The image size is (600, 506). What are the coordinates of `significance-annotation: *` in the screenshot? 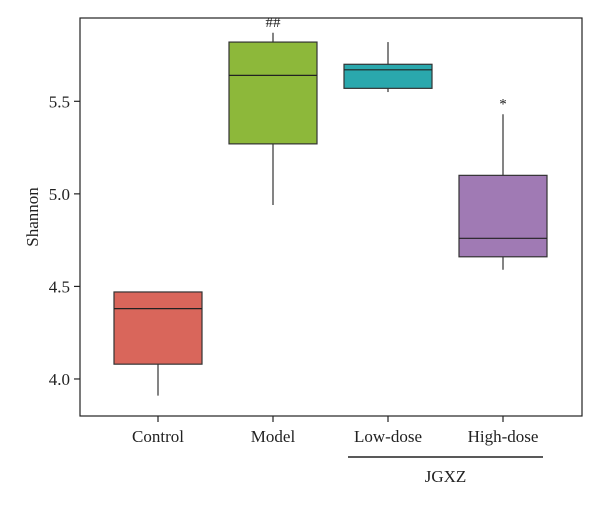 It's located at (503, 104).